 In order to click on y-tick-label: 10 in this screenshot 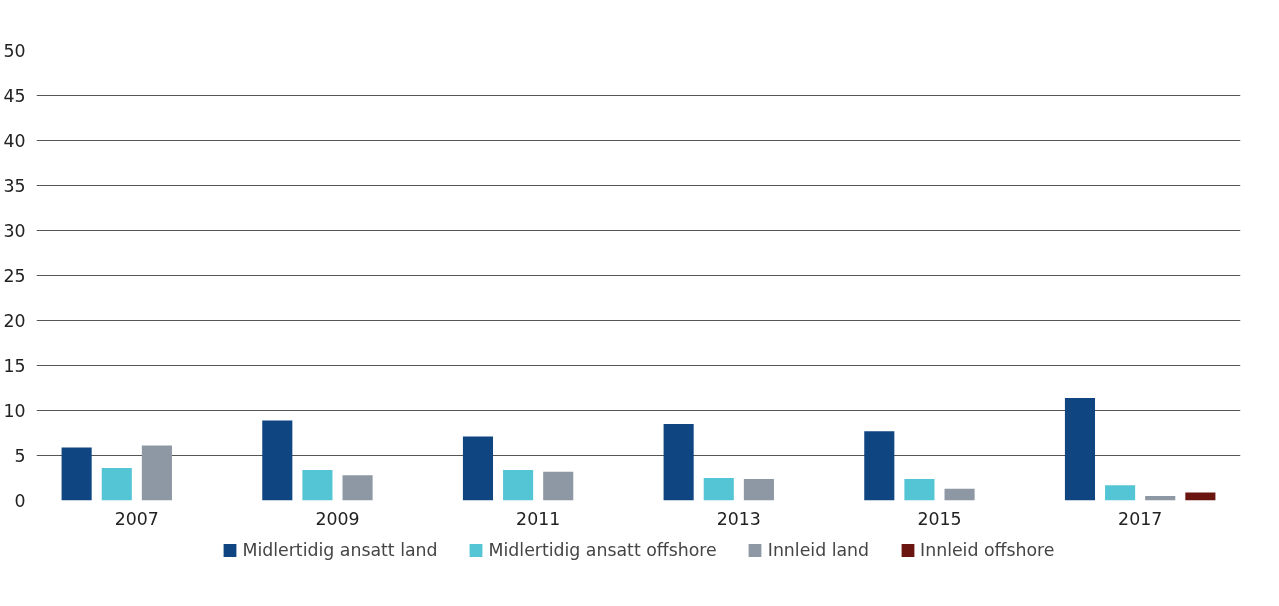, I will do `click(14, 411)`.